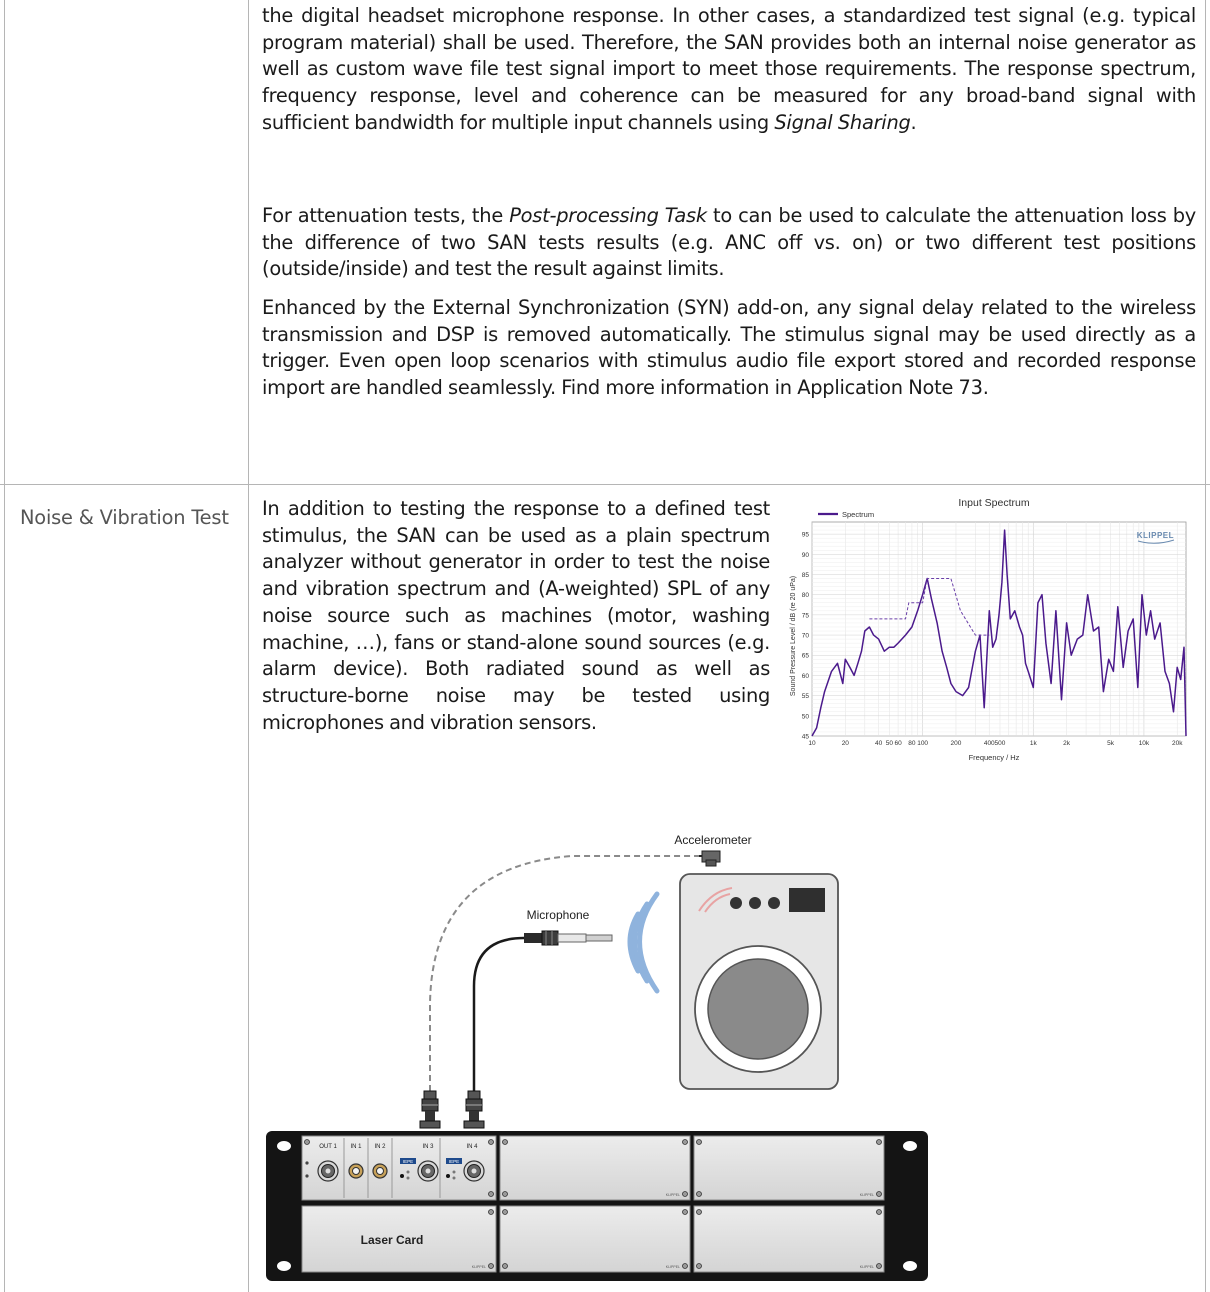 Image resolution: width=1210 pixels, height=1292 pixels. Describe the element at coordinates (1156, 541) in the screenshot. I see `klippel-logo-swoosh` at that location.